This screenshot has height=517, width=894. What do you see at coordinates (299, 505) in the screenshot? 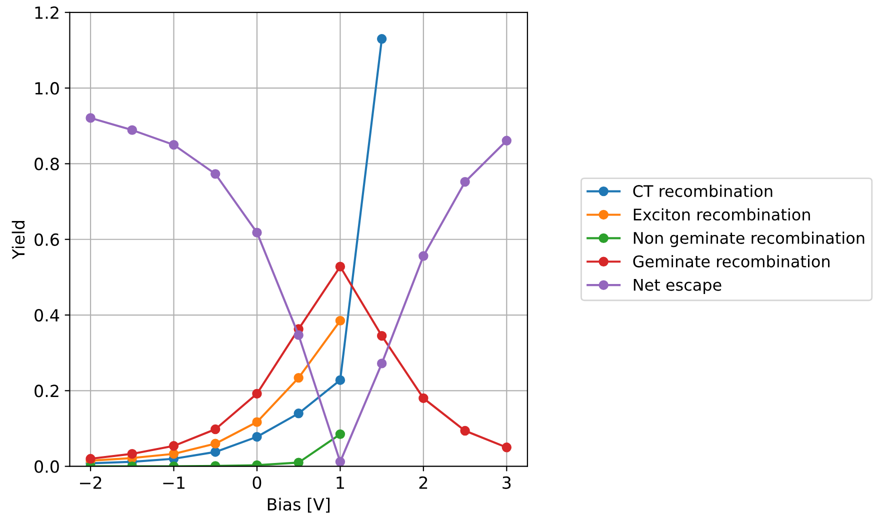
I see `x-axis-title: Bias [V]` at bounding box center [299, 505].